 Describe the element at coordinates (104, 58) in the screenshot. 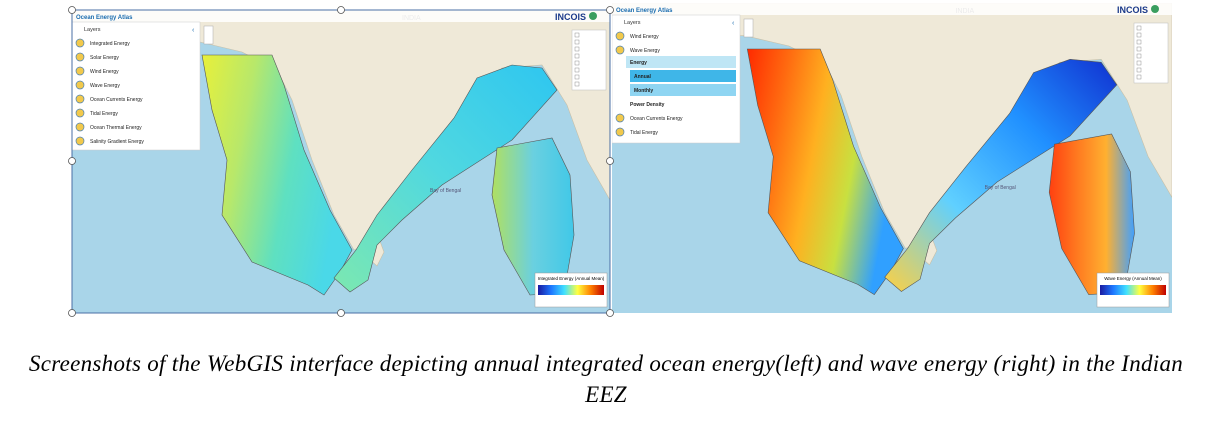

I see `layer-item: Solar Energy` at that location.